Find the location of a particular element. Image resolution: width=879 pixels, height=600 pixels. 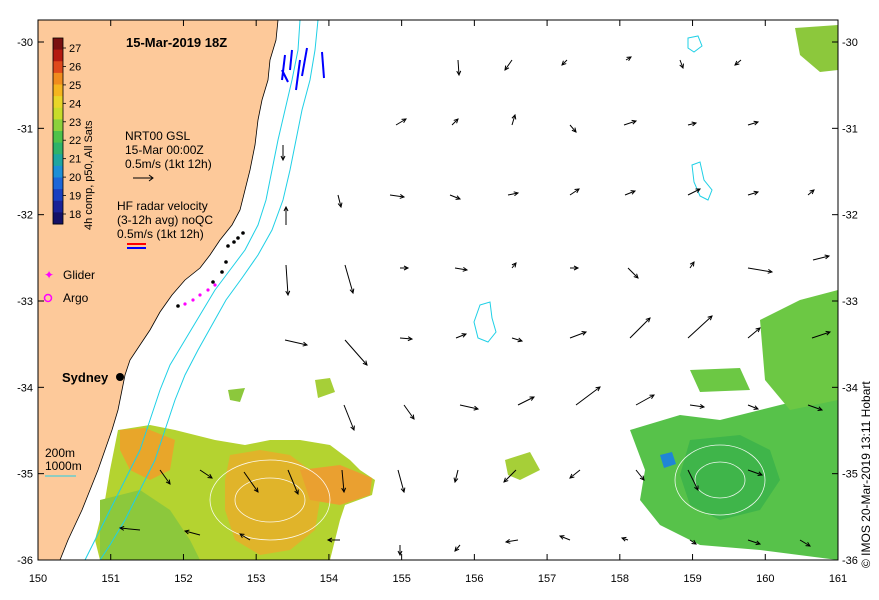

sydney-marker is located at coordinates (120, 377).